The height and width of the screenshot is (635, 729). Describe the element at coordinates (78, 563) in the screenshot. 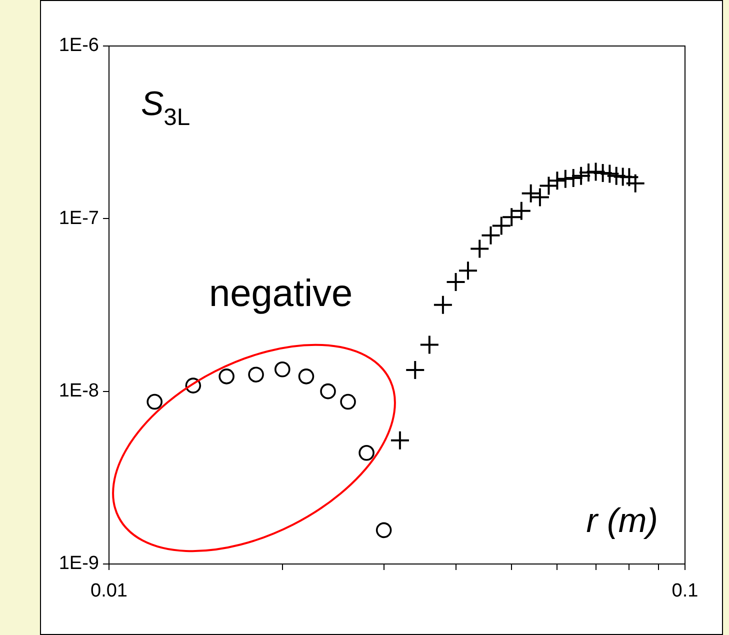

I see `y-tick-label: 1E-9` at that location.